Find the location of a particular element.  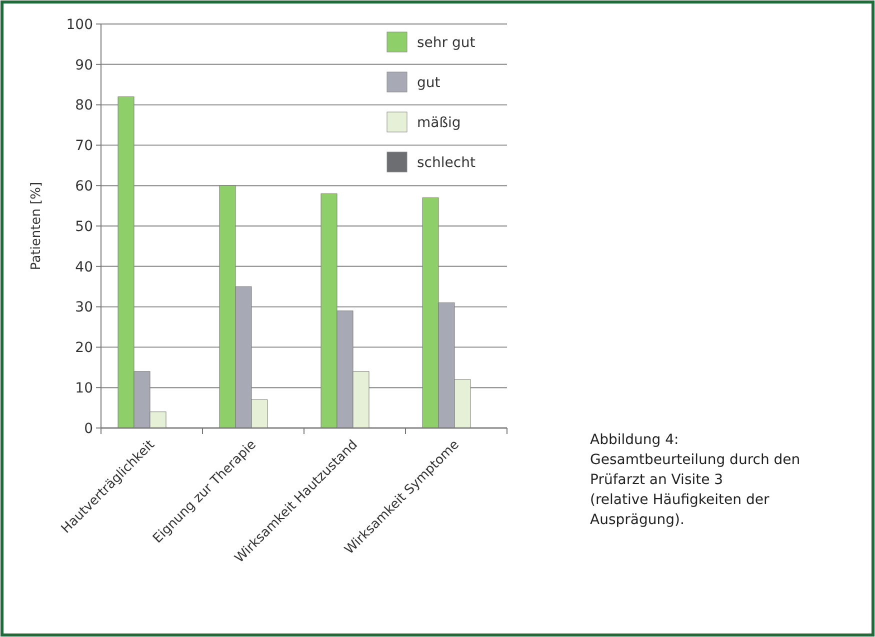

y-tick-label: 80 is located at coordinates (84, 106).